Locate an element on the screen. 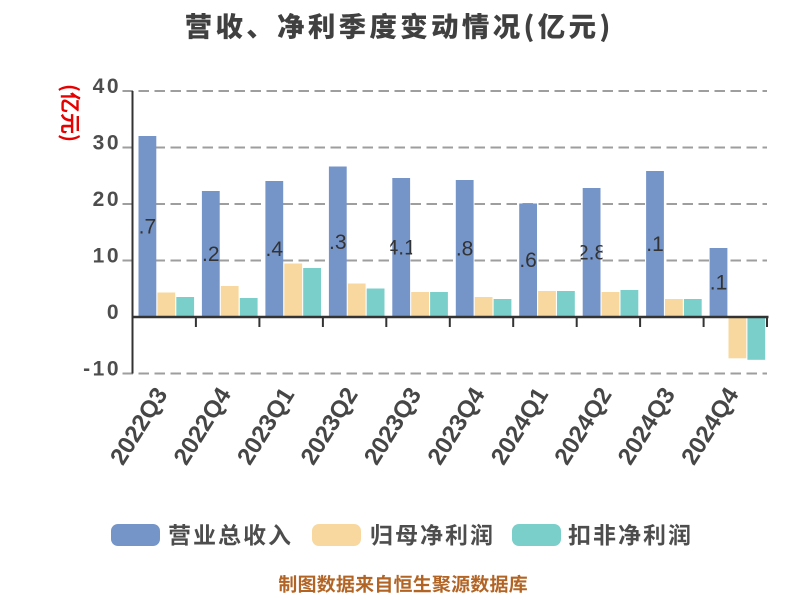 The height and width of the screenshot is (600, 800). svg-text: .8 is located at coordinates (465, 249).